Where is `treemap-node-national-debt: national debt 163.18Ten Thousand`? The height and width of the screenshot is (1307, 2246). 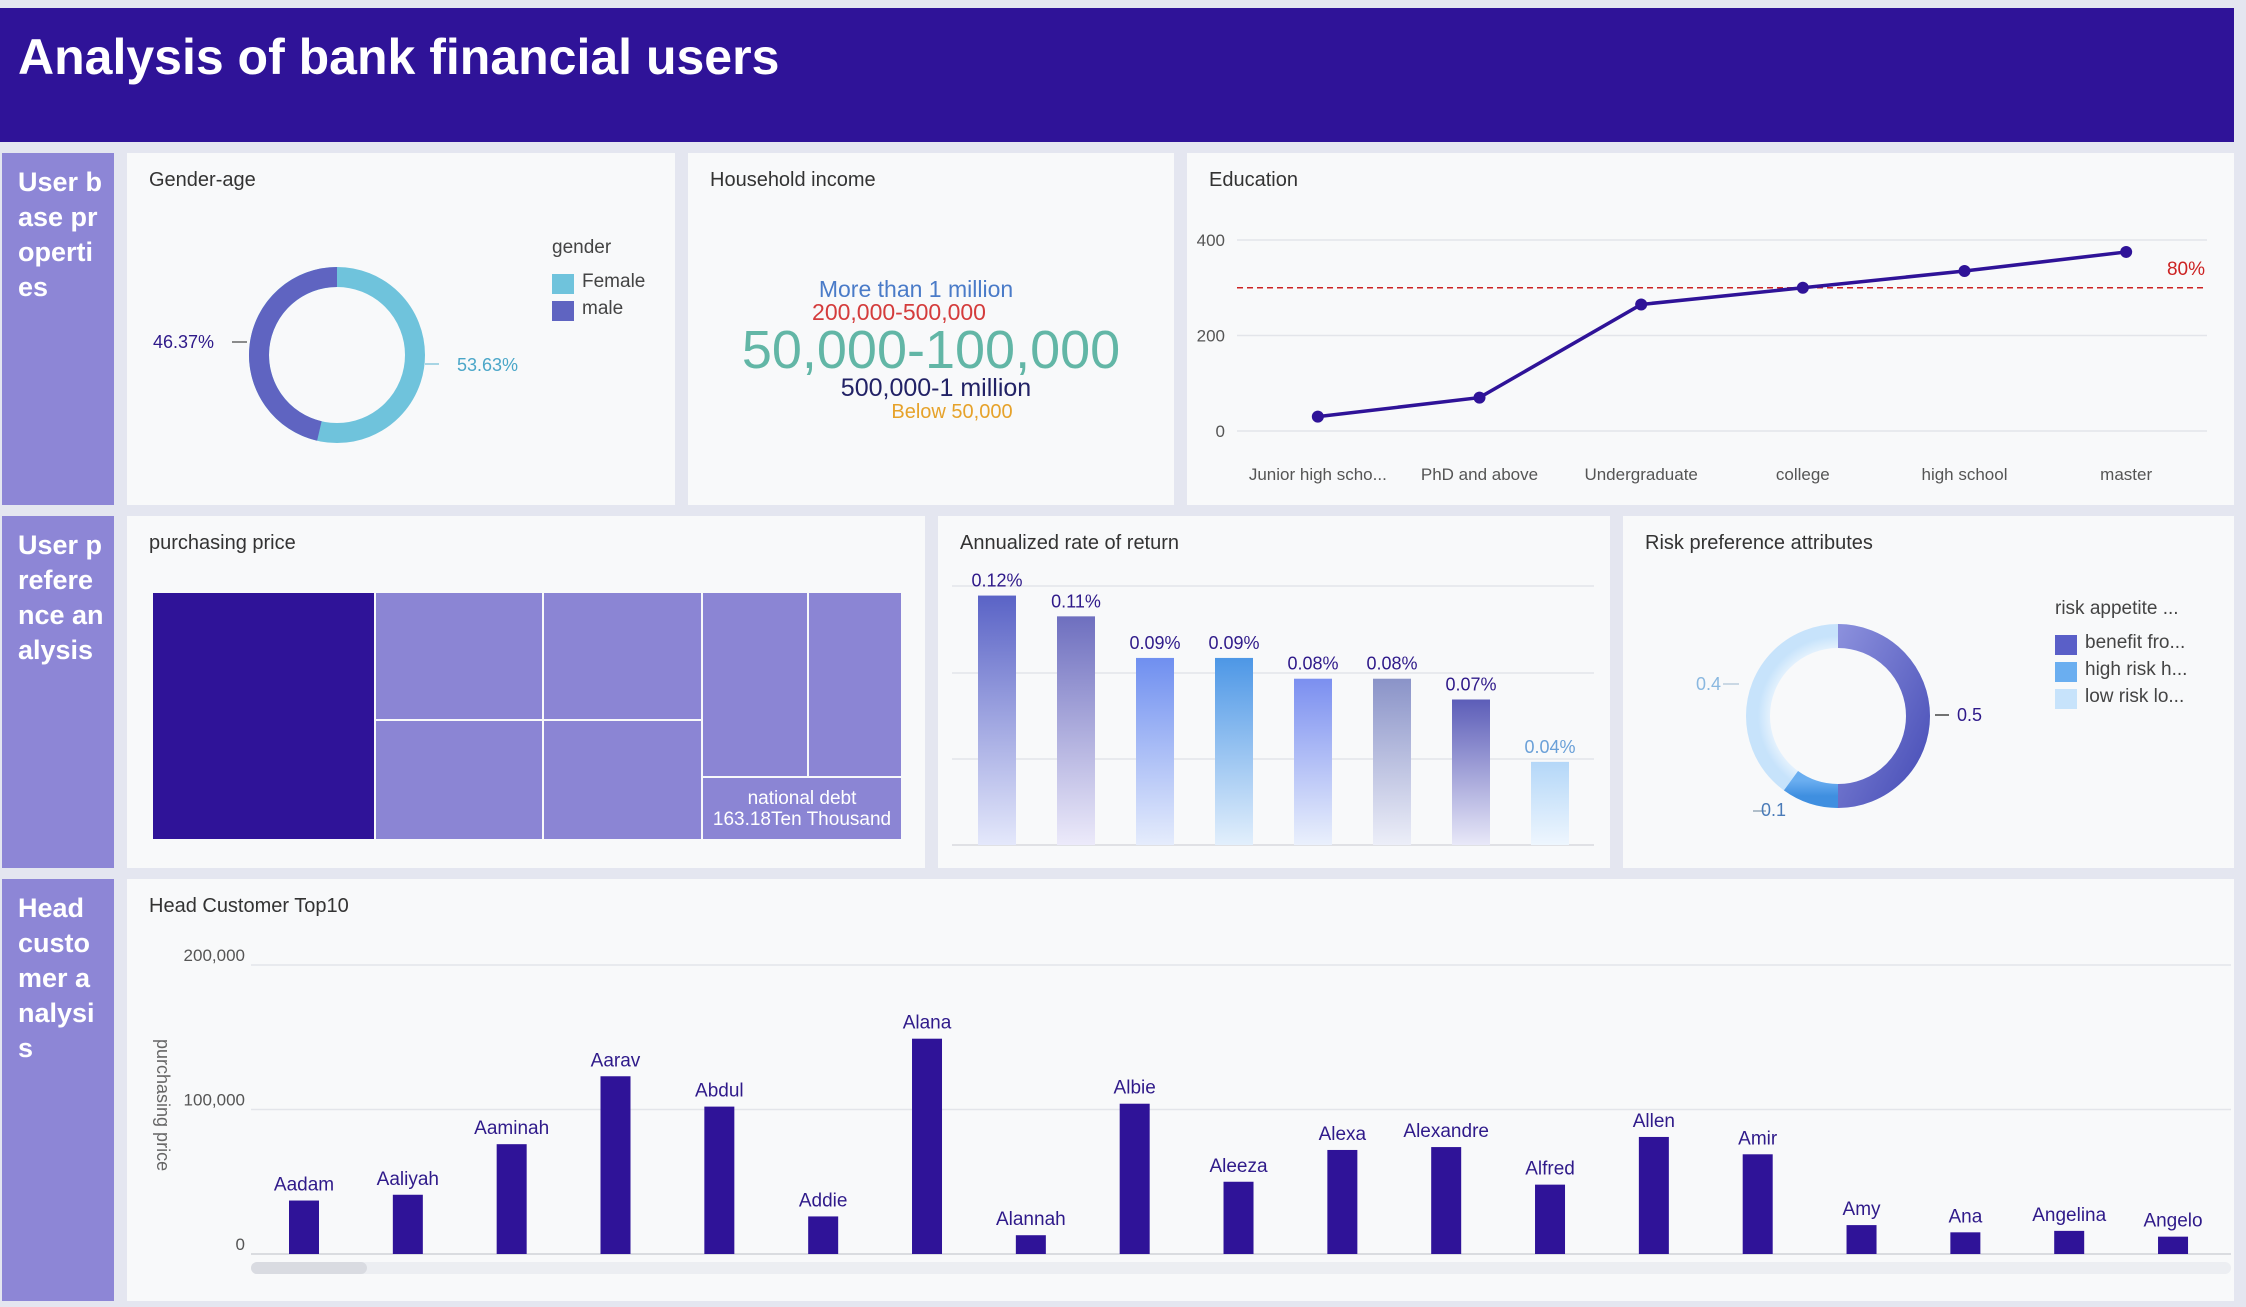
treemap-node-national-debt: national debt 163.18Ten Thousand is located at coordinates (802, 808).